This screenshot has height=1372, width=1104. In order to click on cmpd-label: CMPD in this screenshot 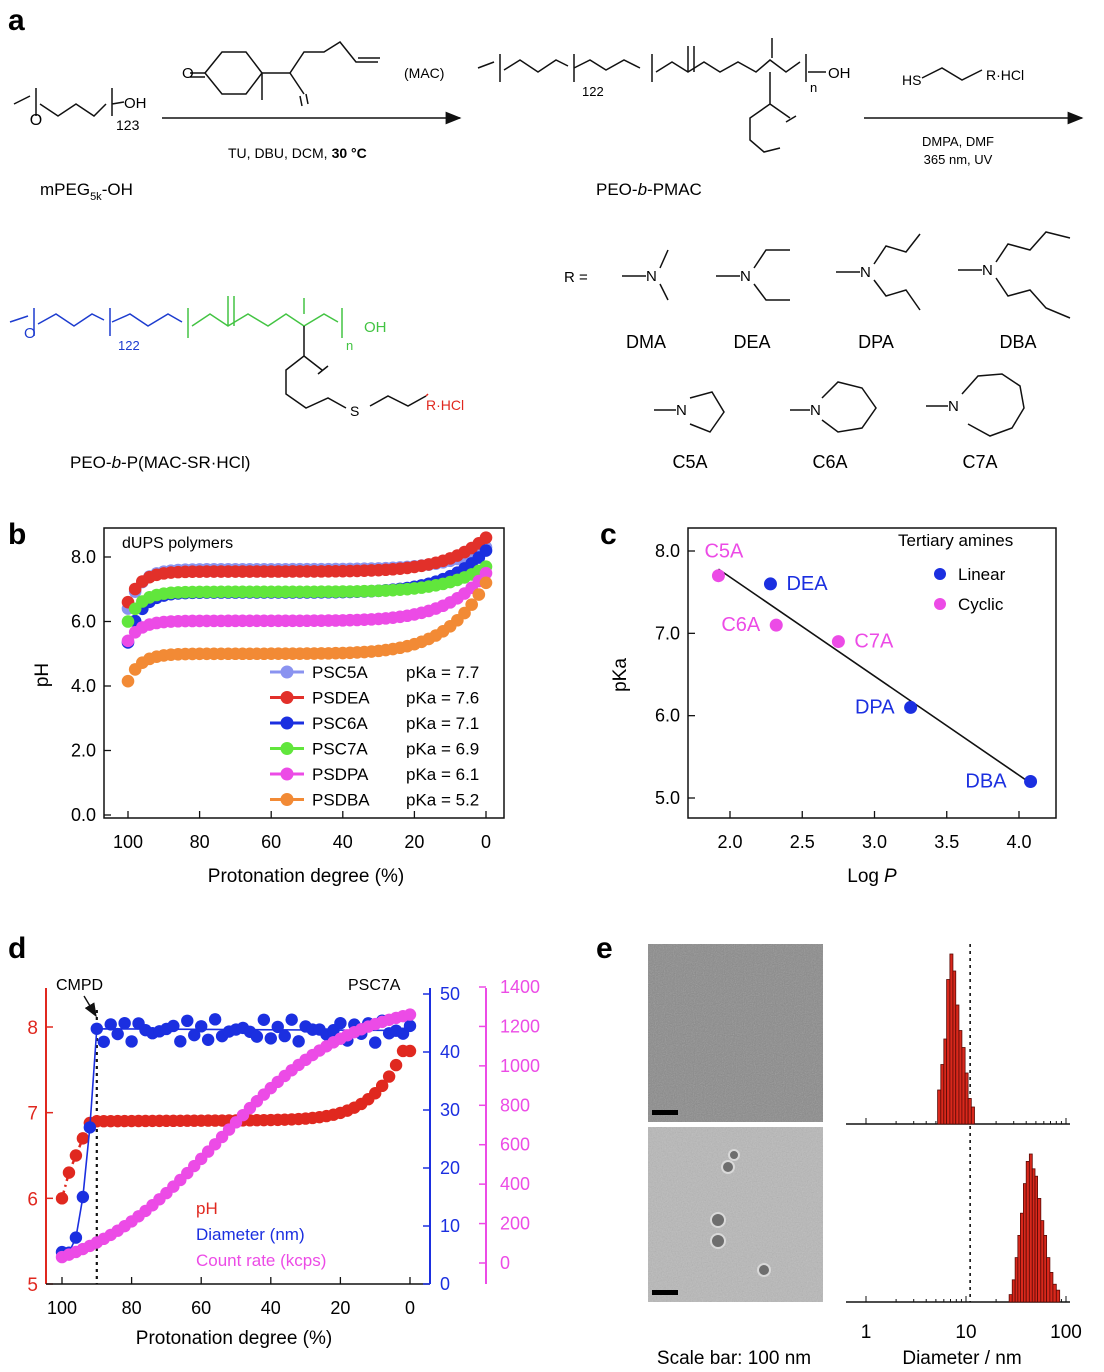, I will do `click(79, 985)`.